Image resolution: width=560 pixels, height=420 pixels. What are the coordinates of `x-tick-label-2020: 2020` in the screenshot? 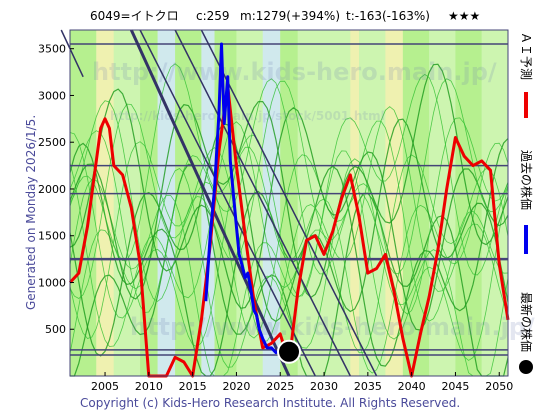 It's located at (236, 386).